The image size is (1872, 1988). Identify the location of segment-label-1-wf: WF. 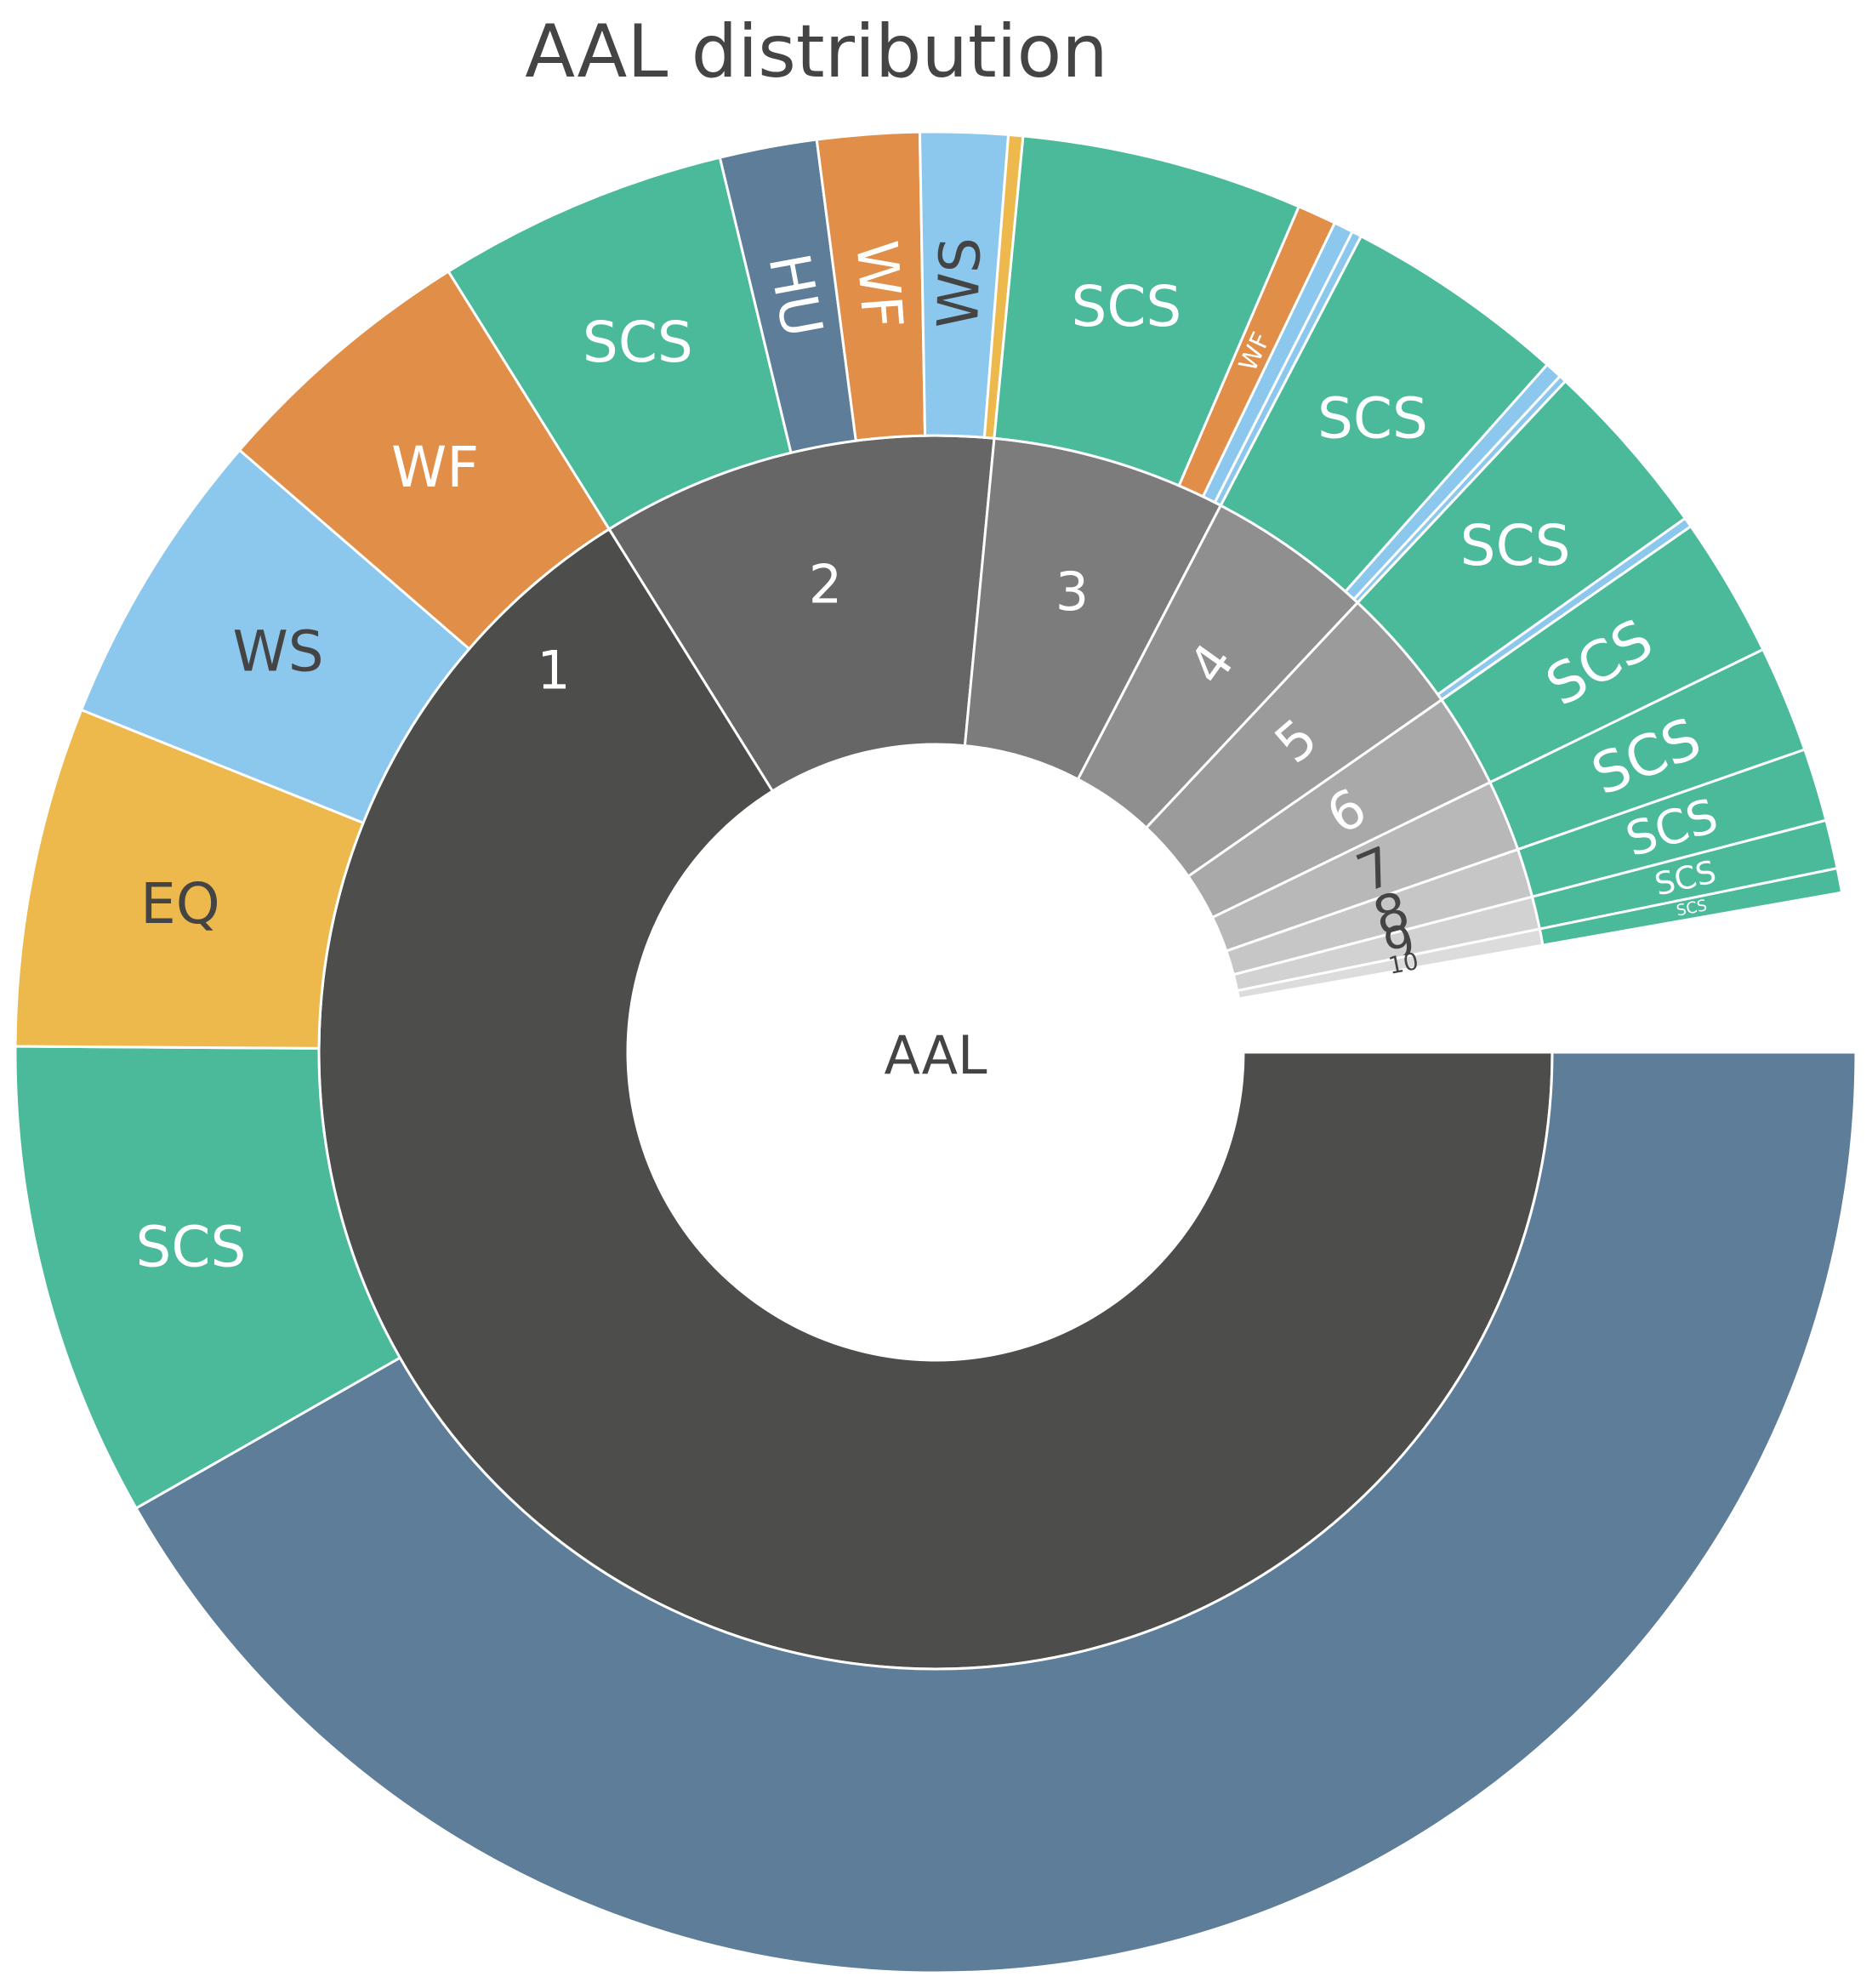
(435, 468).